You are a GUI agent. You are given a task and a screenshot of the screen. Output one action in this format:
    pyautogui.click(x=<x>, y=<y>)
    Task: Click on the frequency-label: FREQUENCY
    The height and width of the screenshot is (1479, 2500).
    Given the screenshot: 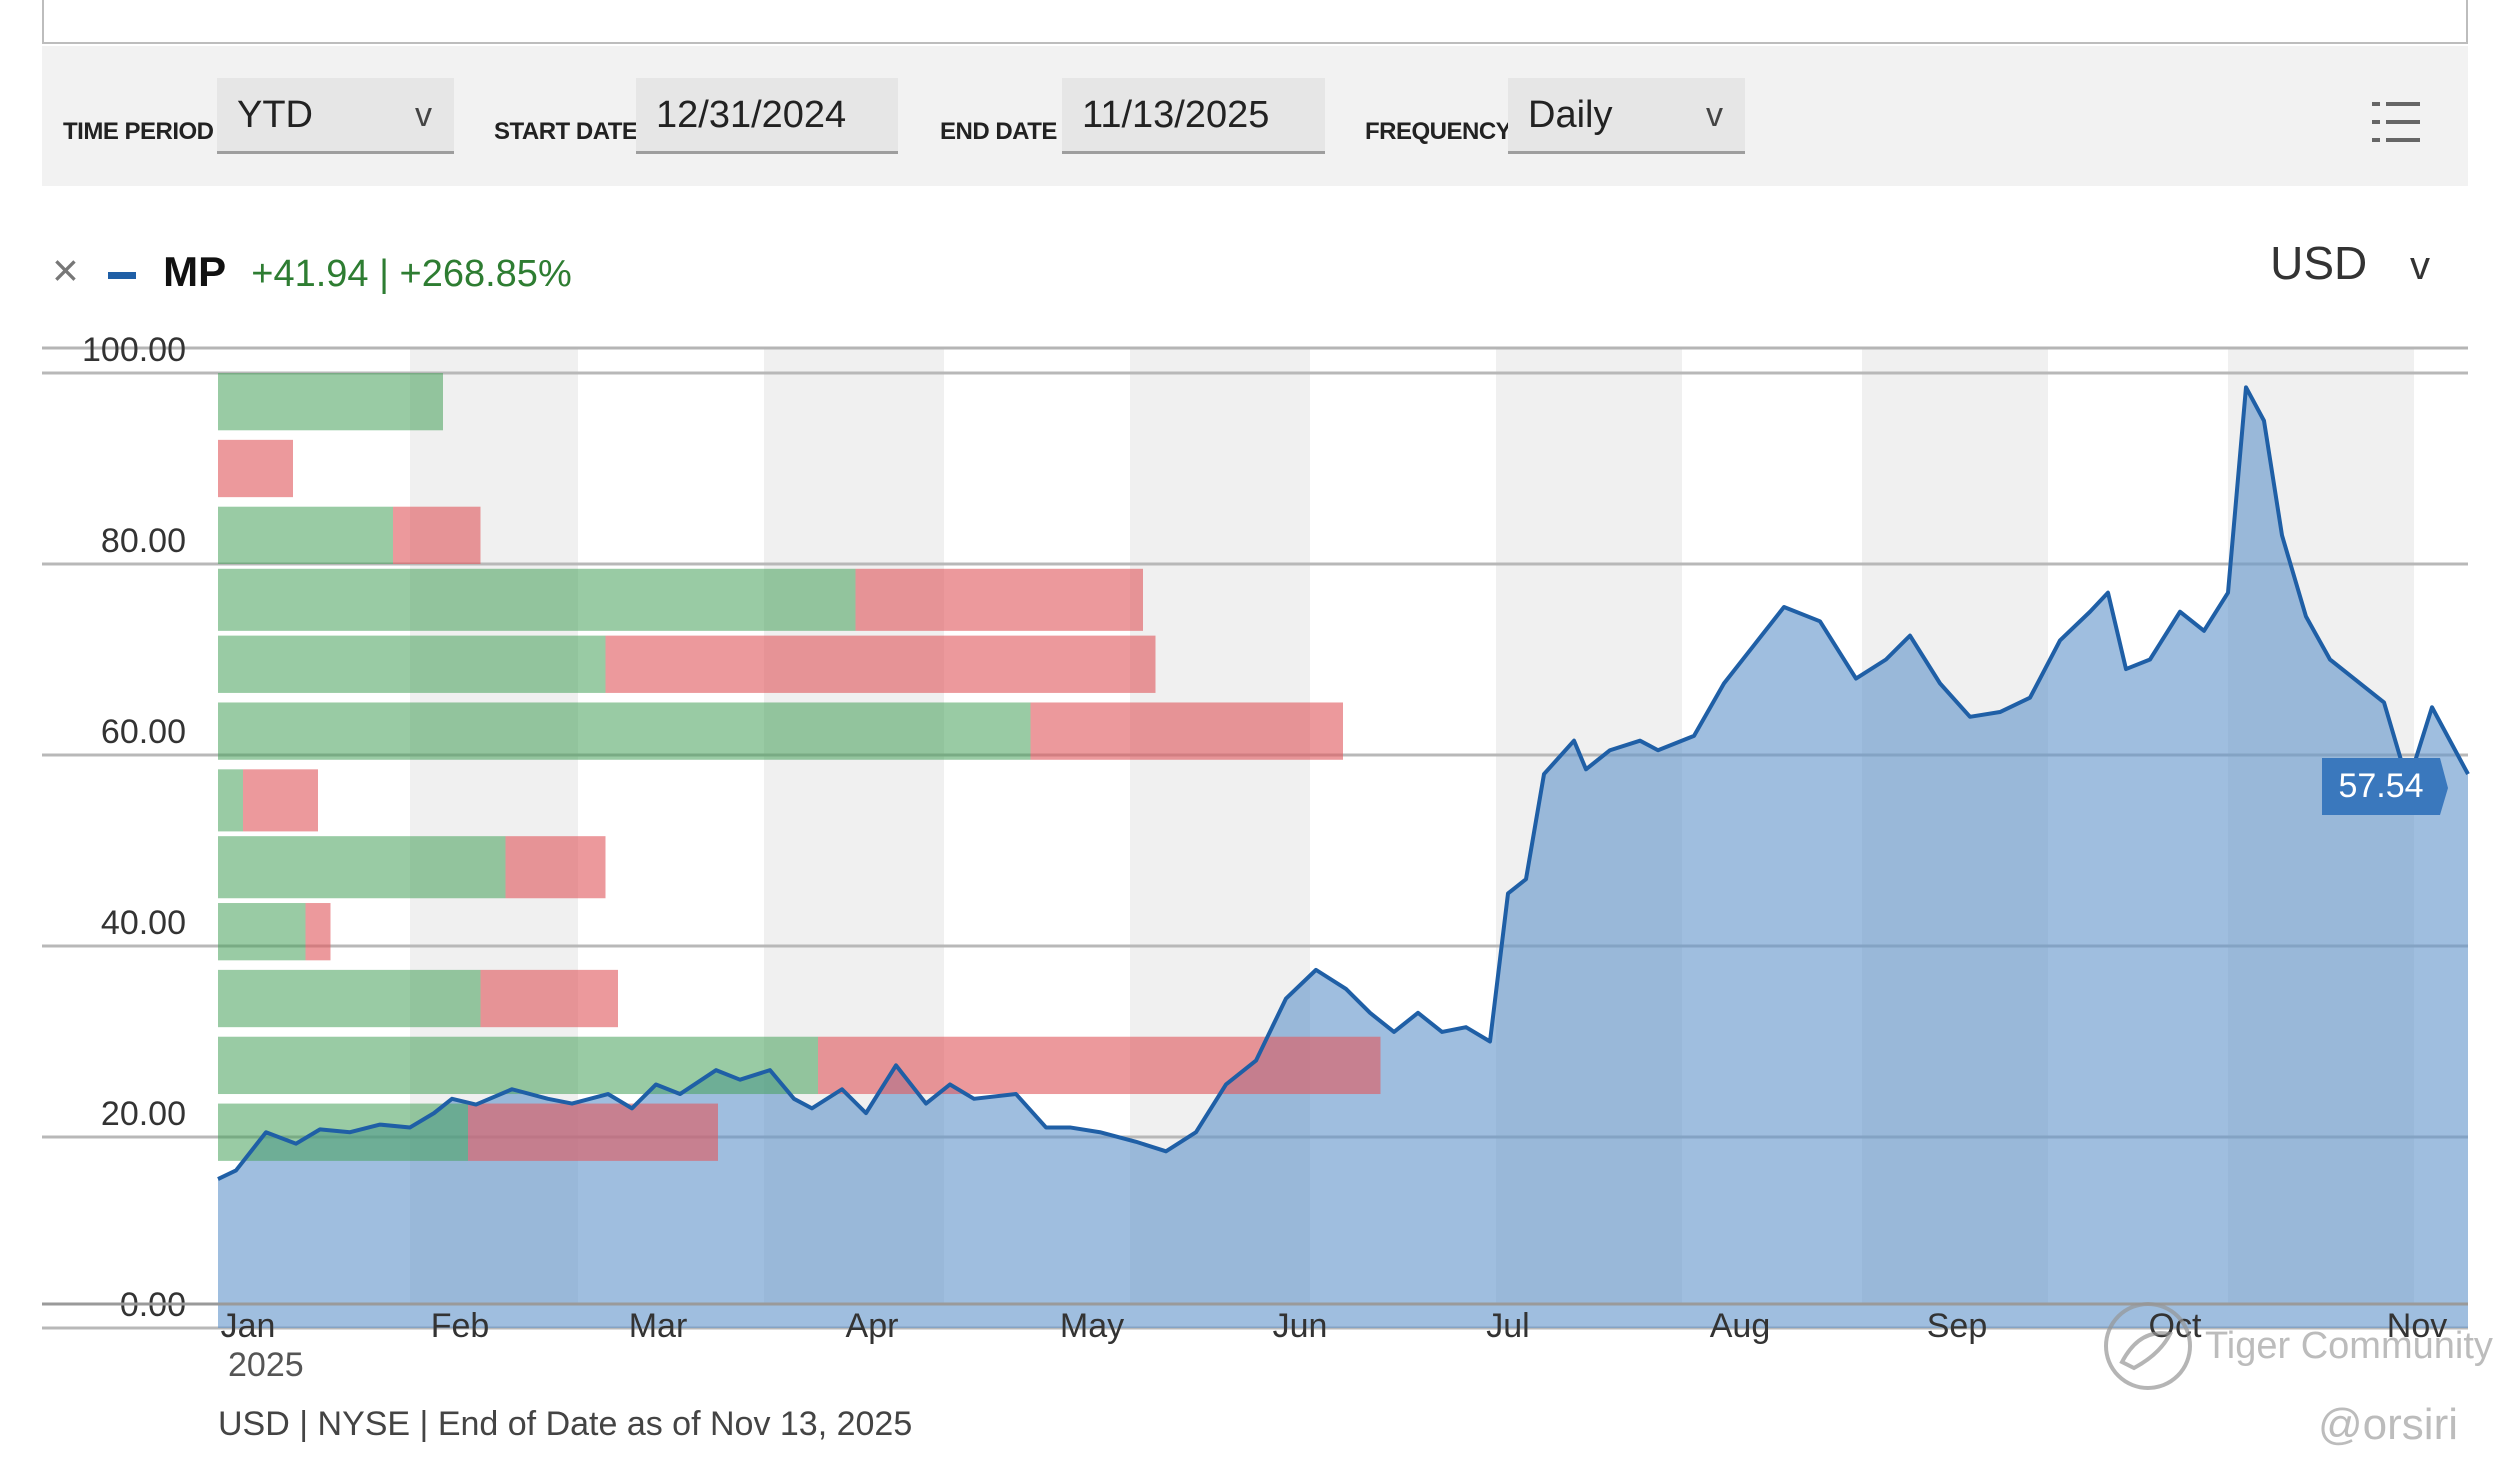 What is the action you would take?
    pyautogui.click(x=1438, y=131)
    